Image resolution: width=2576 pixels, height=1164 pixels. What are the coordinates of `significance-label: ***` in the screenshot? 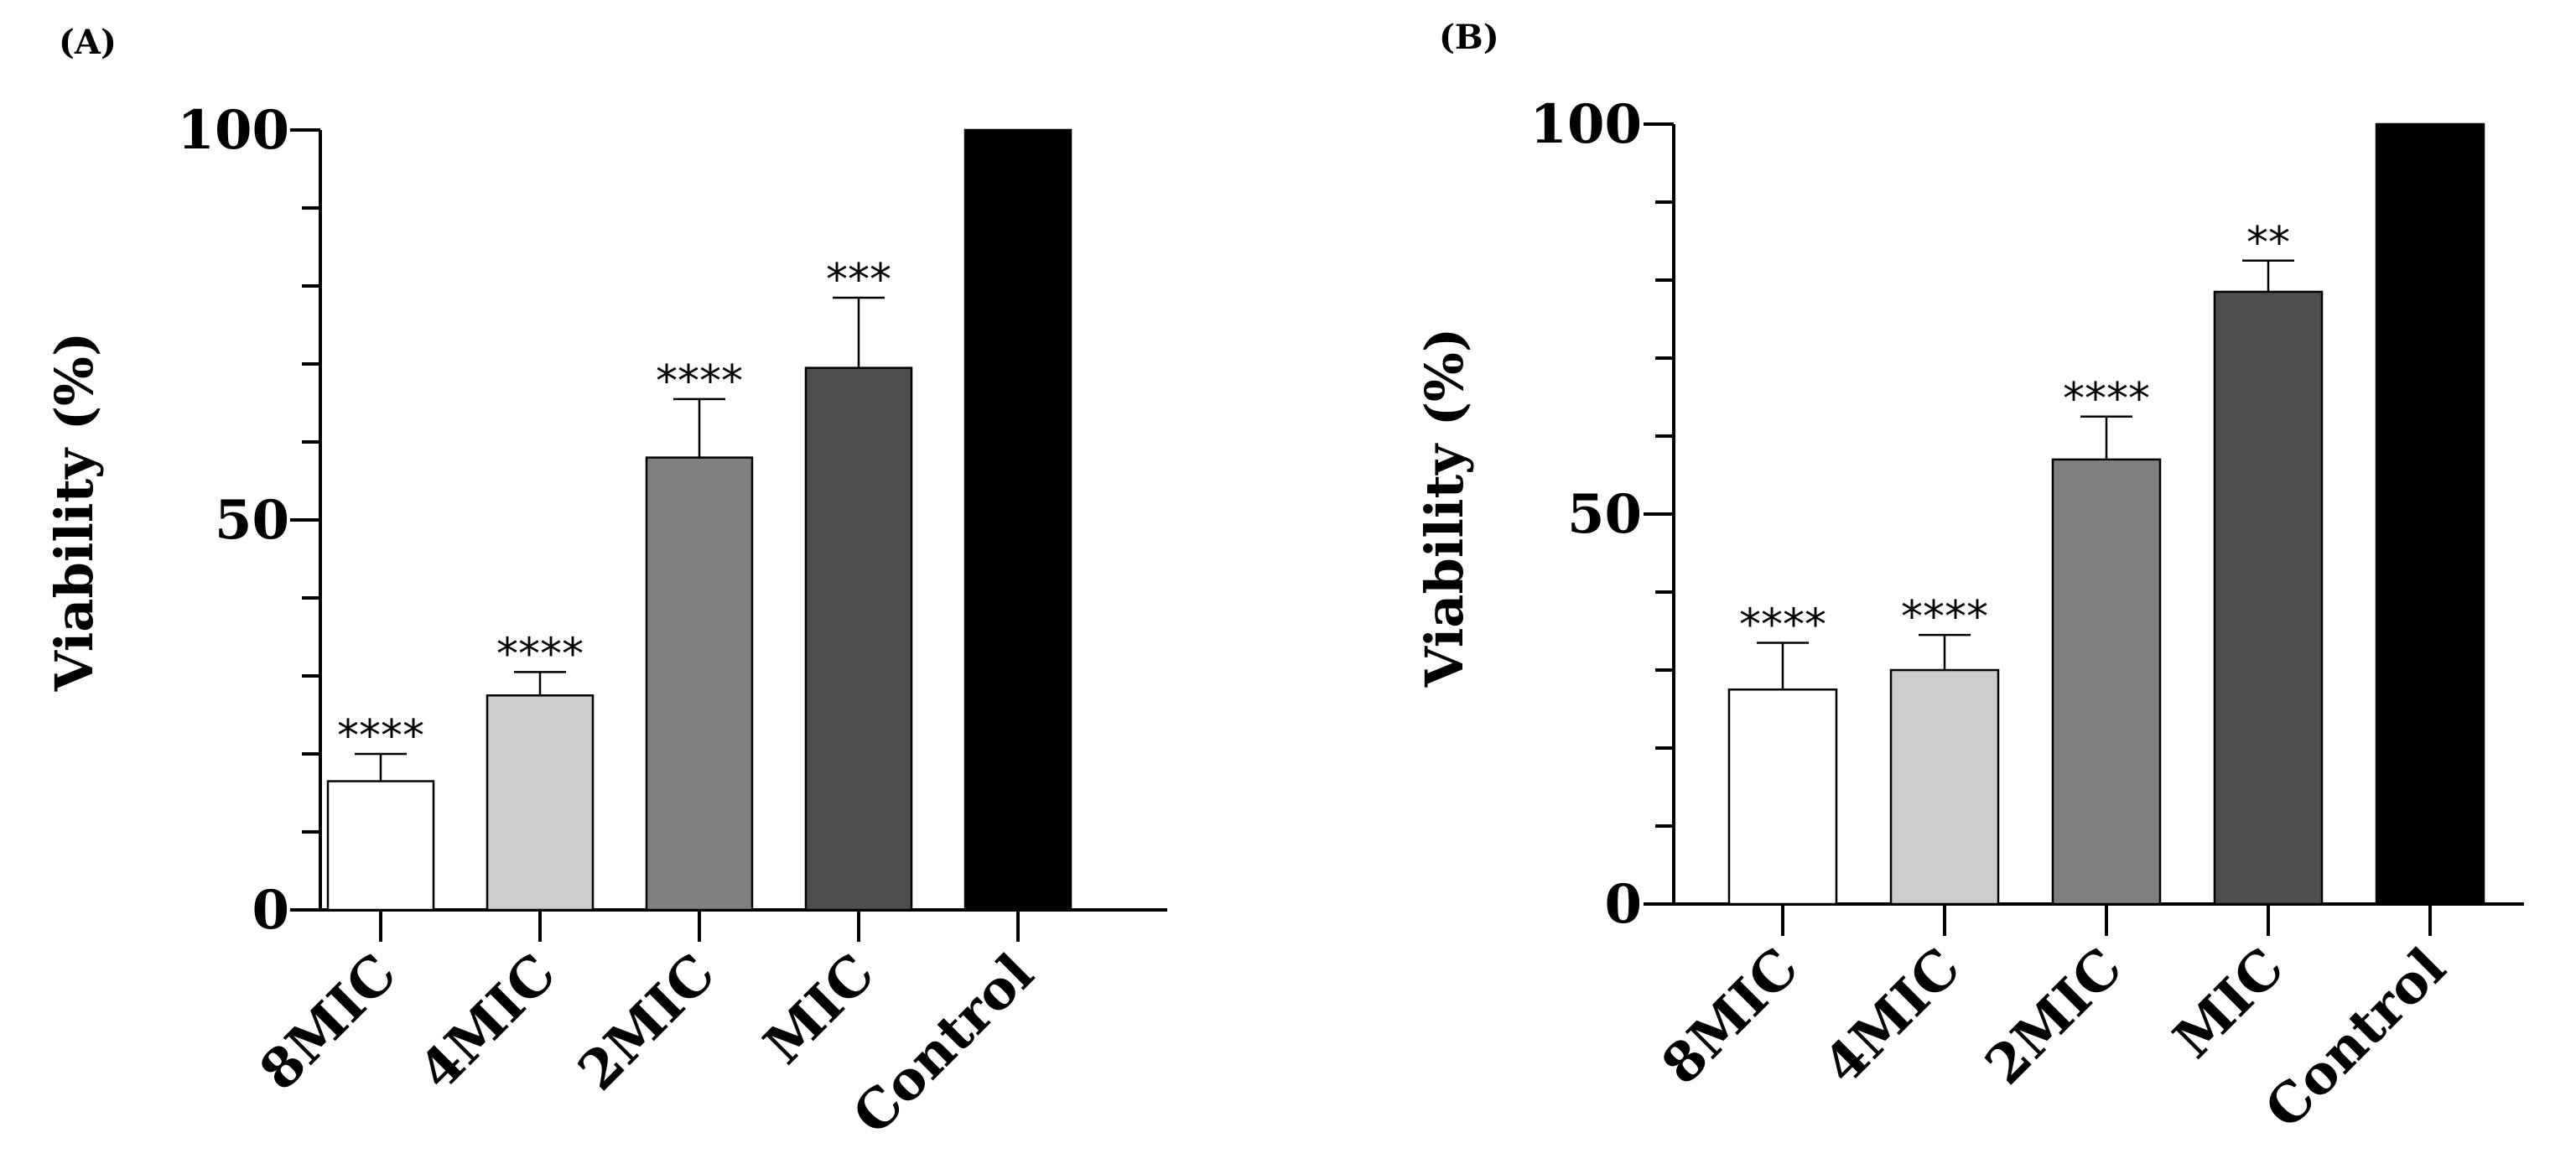 It's located at (858, 280).